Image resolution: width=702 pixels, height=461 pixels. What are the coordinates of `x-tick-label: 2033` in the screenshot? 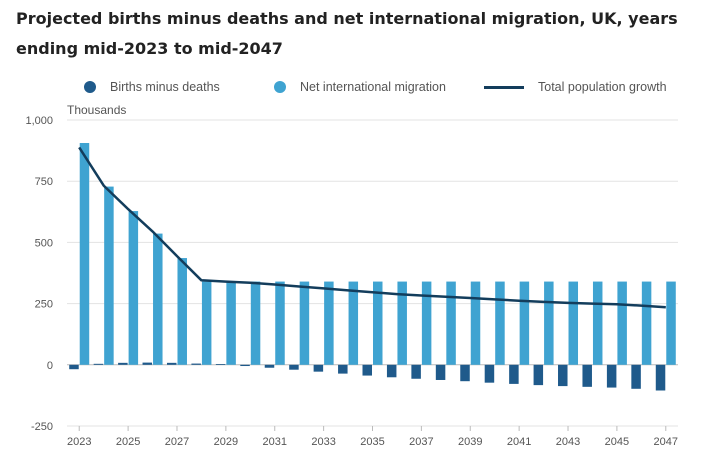 It's located at (323, 442).